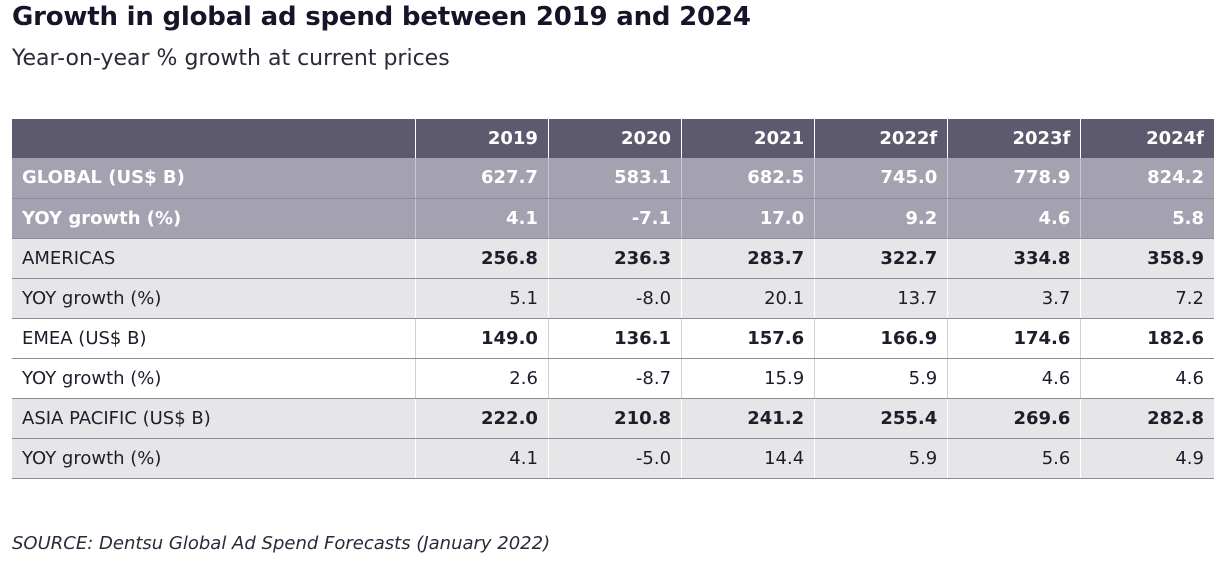  I want to click on value-cell: 236.3, so click(615, 258).